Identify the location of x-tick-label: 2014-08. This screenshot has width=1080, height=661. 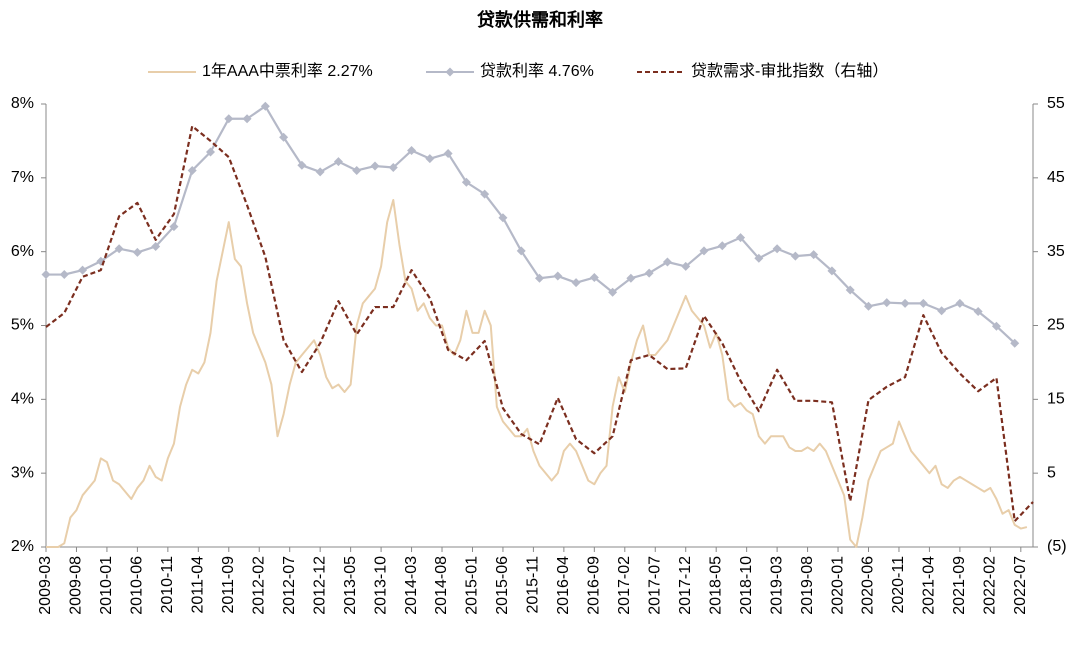
(441, 585).